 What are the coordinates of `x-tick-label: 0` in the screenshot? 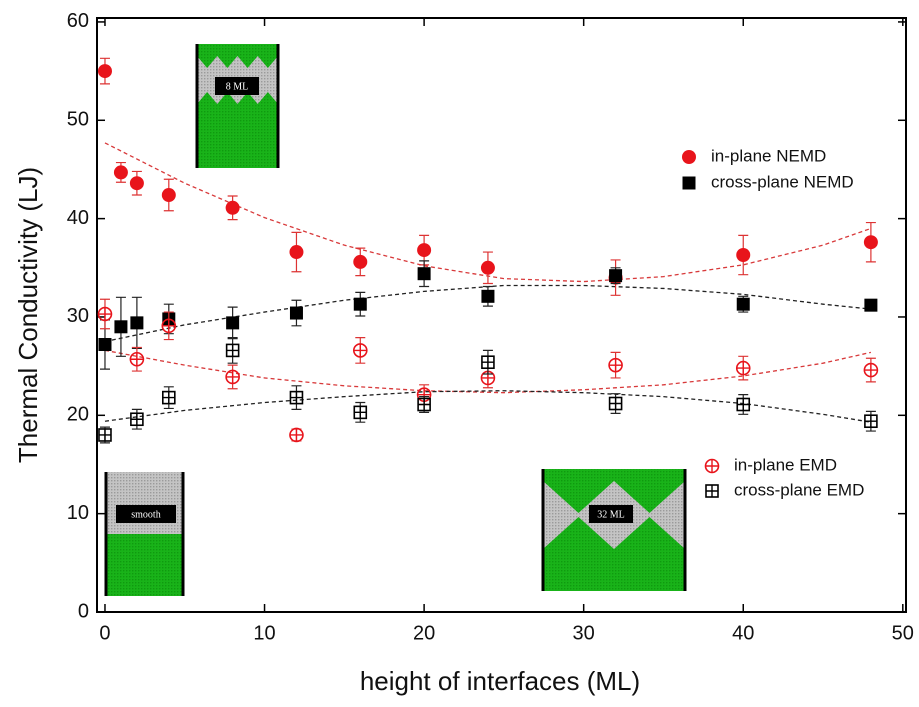 It's located at (104, 633).